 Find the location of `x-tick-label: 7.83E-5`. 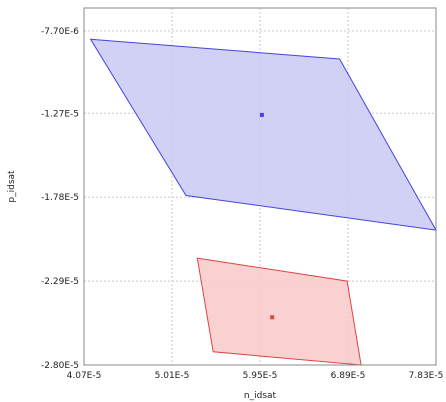

x-tick-label: 7.83E-5 is located at coordinates (426, 376).